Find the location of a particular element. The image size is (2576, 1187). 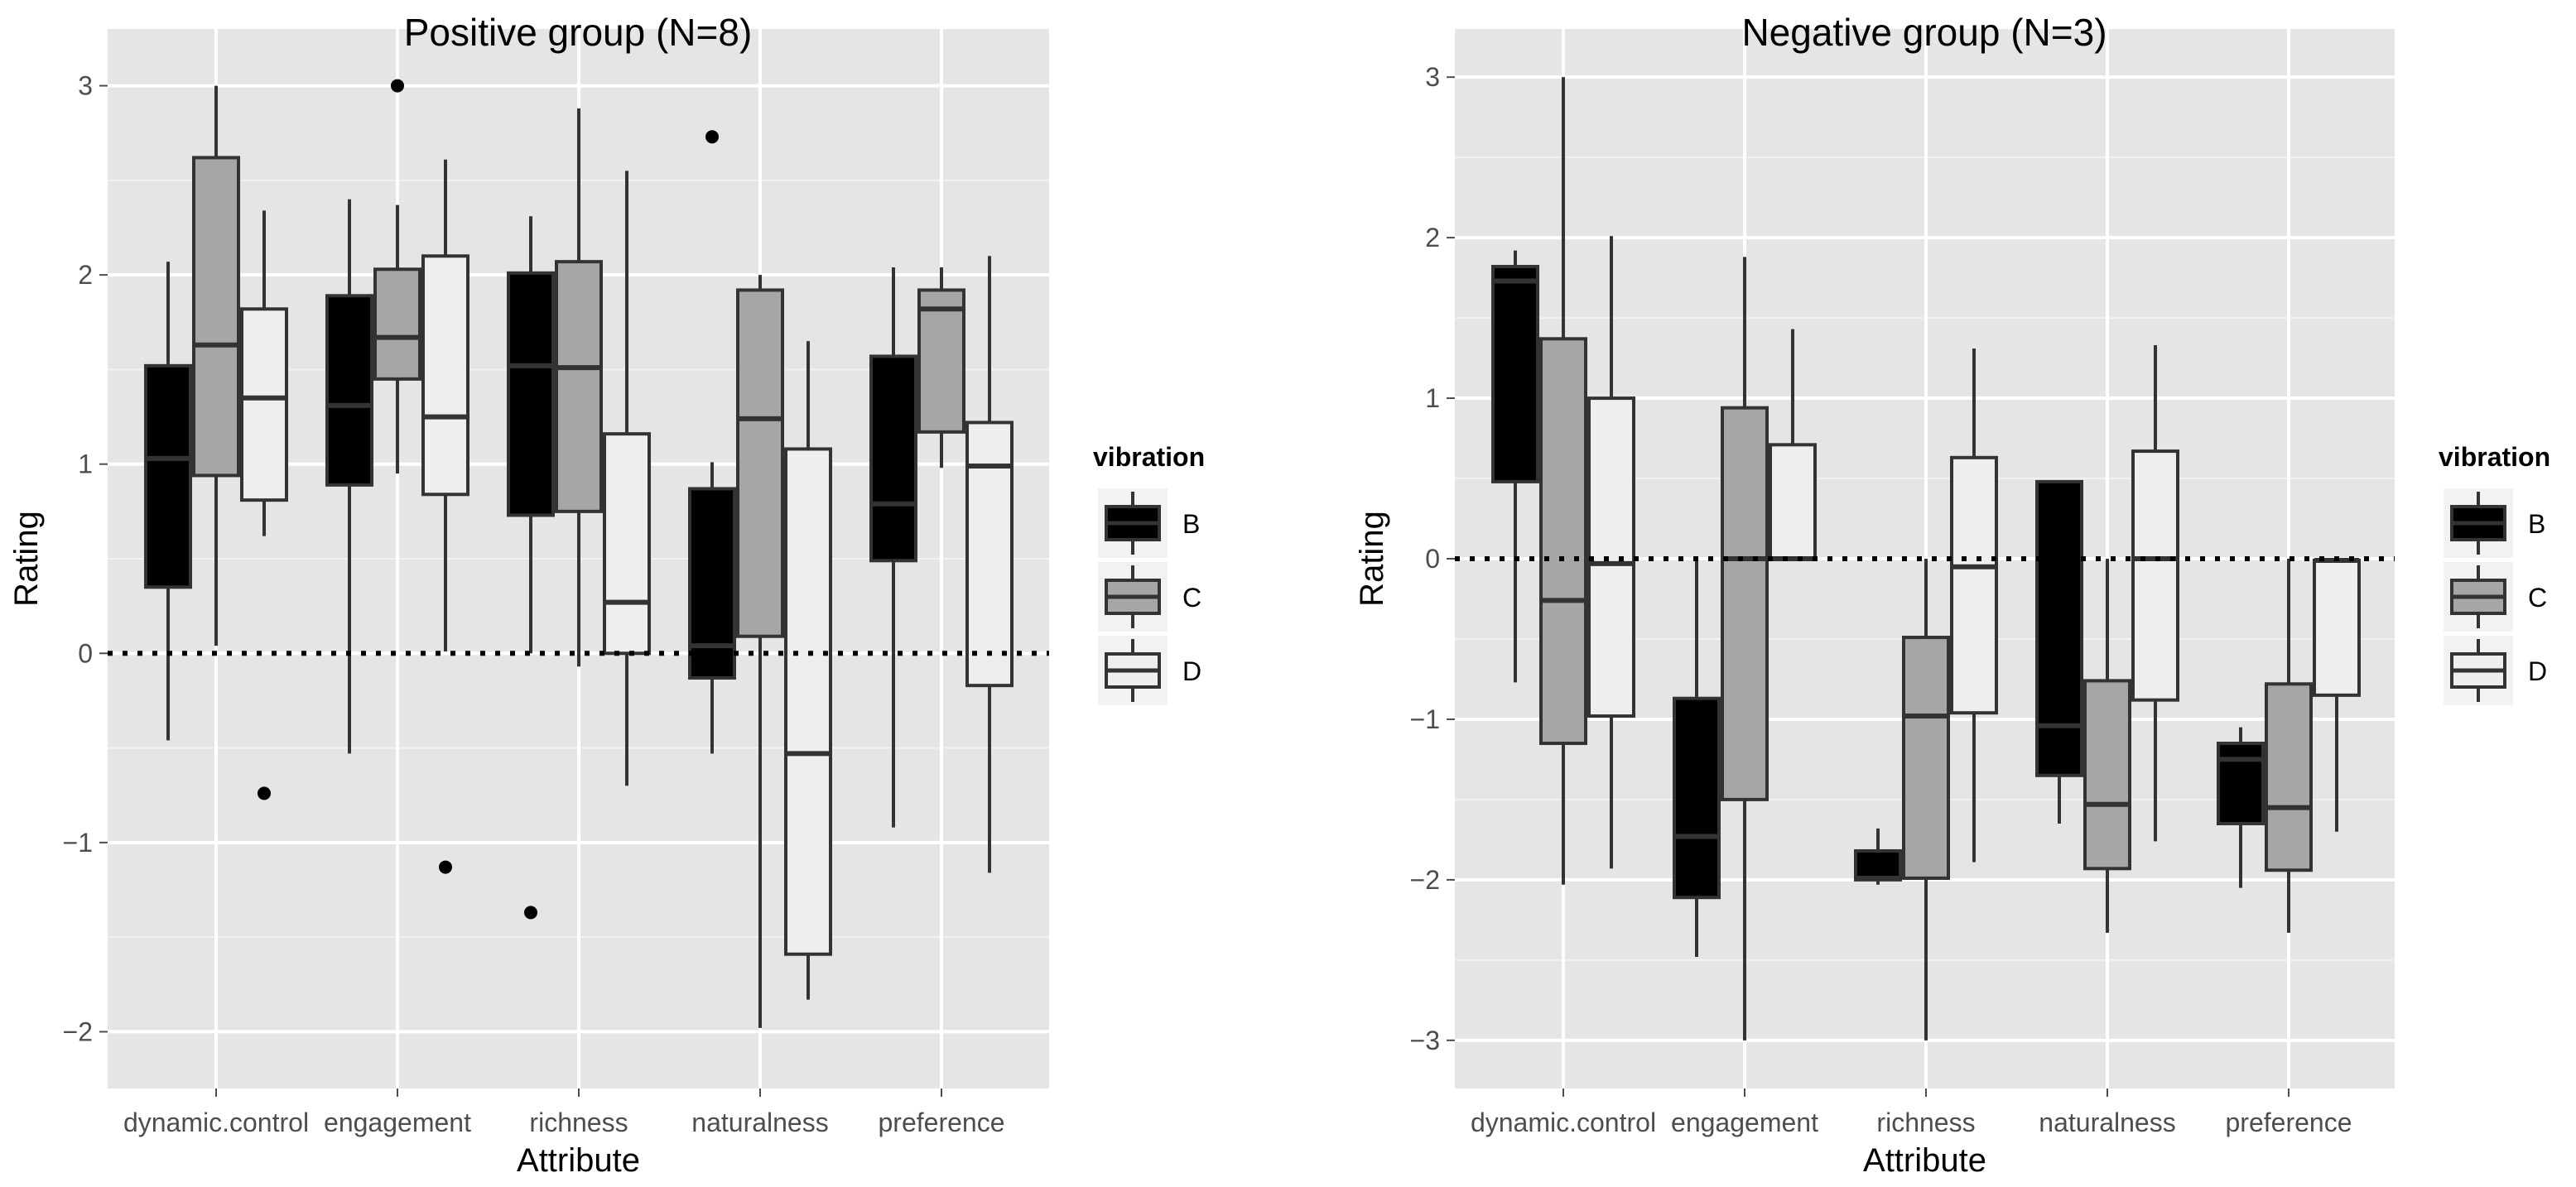

chart-title: Negative group (N=3) is located at coordinates (1924, 32).